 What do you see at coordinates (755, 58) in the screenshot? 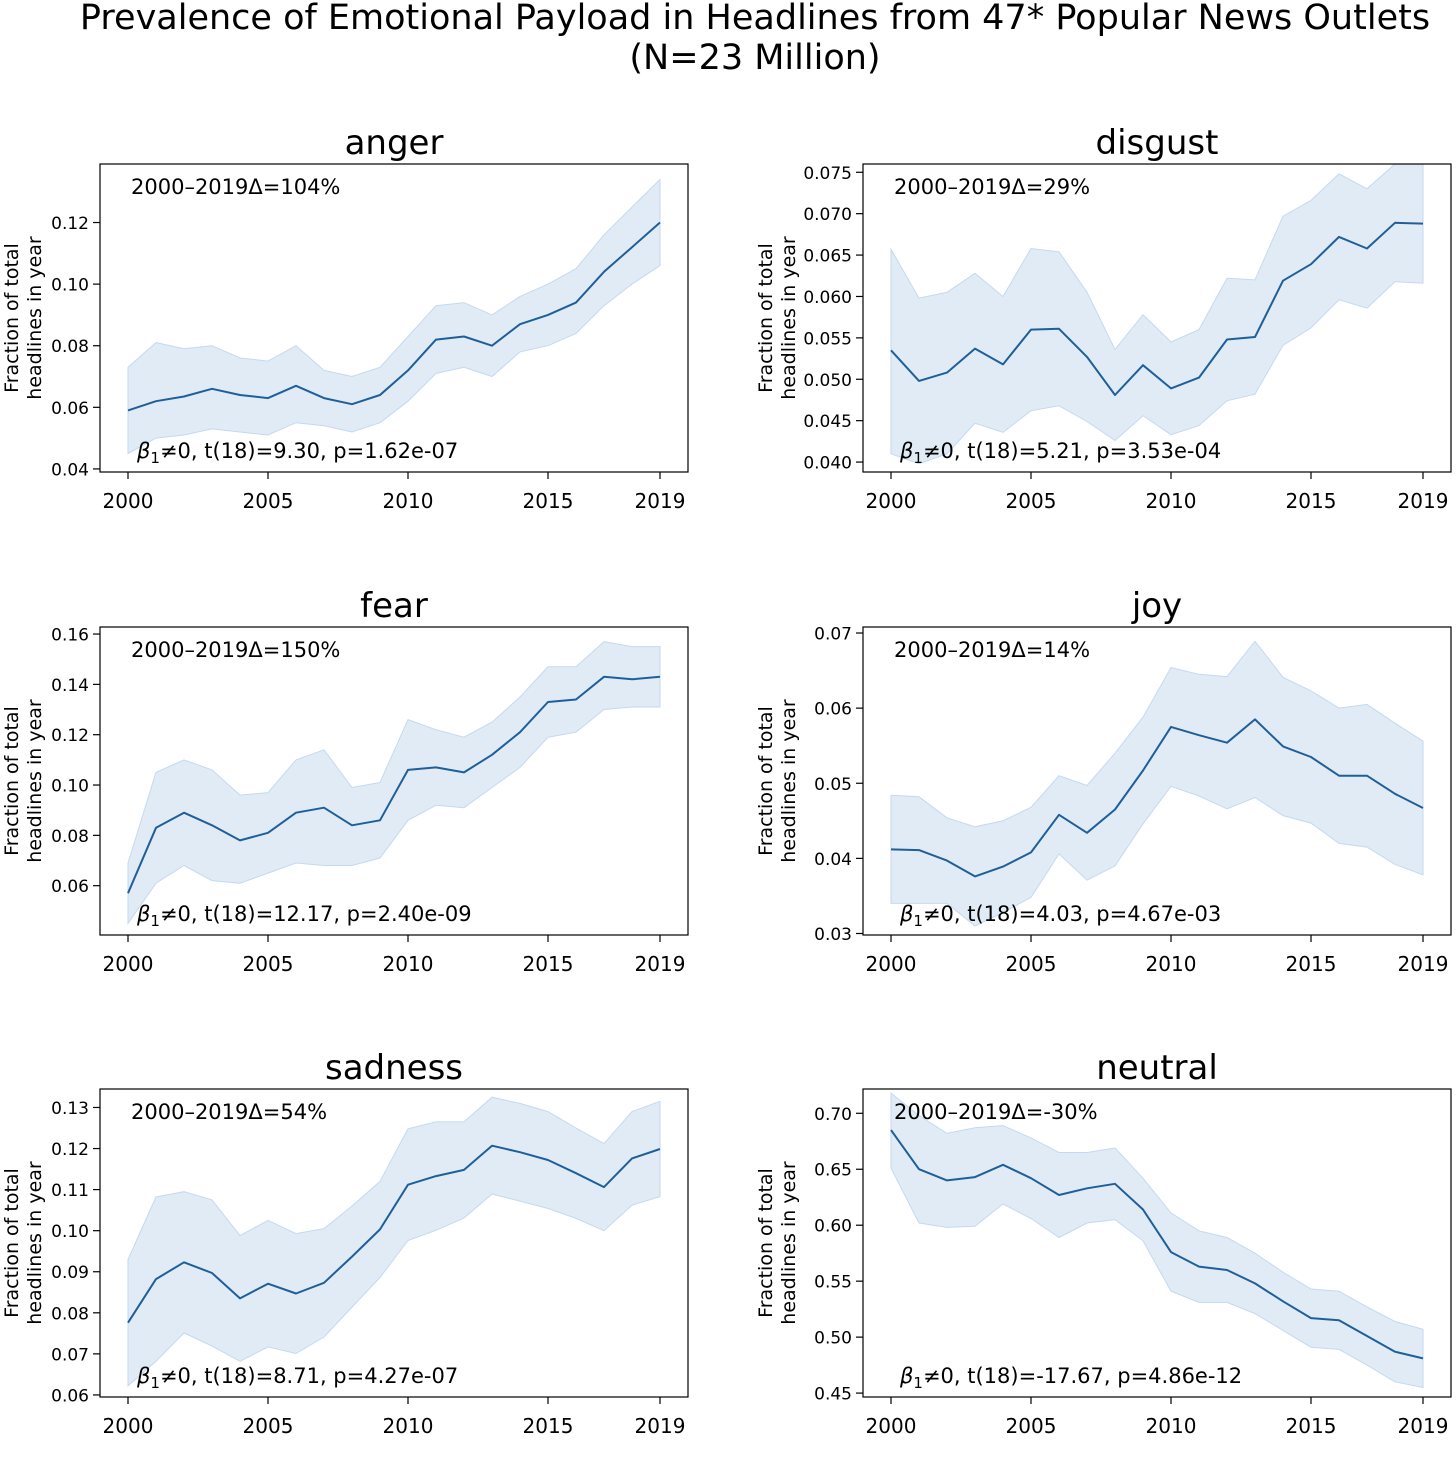
I see `figure-subtitle: (N=23 Million)` at bounding box center [755, 58].